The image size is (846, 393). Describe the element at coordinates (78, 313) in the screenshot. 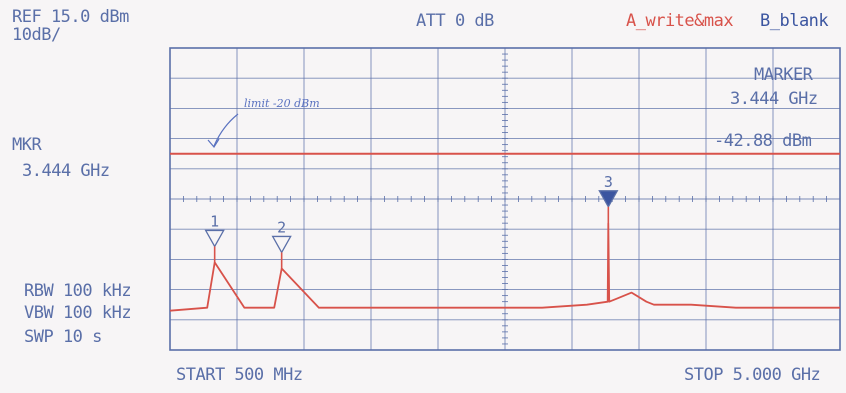

I see `vbw-label: VBW 100 kHz` at that location.